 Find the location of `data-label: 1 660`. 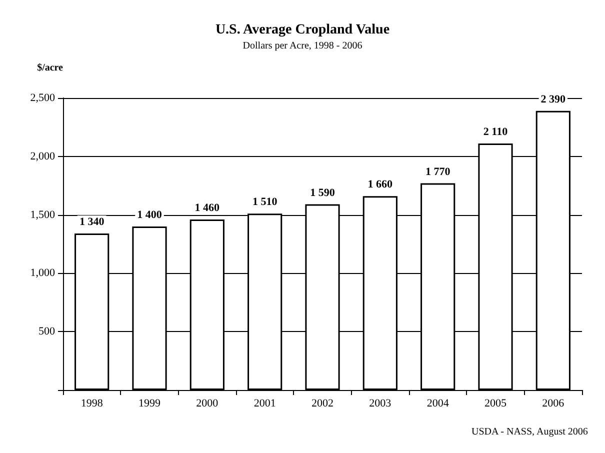

data-label: 1 660 is located at coordinates (381, 184).